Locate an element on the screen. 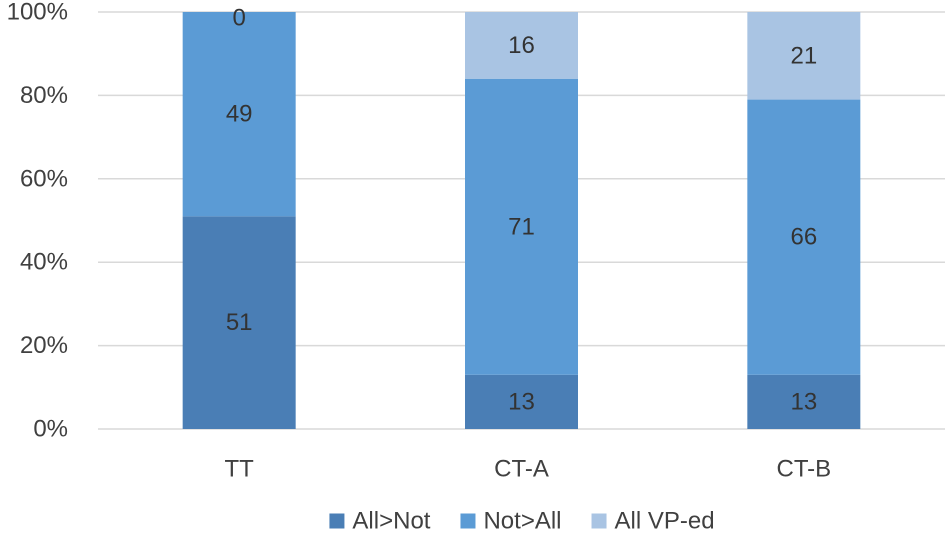 The image size is (945, 534). bar-CT-B-Not>All is located at coordinates (804, 237).